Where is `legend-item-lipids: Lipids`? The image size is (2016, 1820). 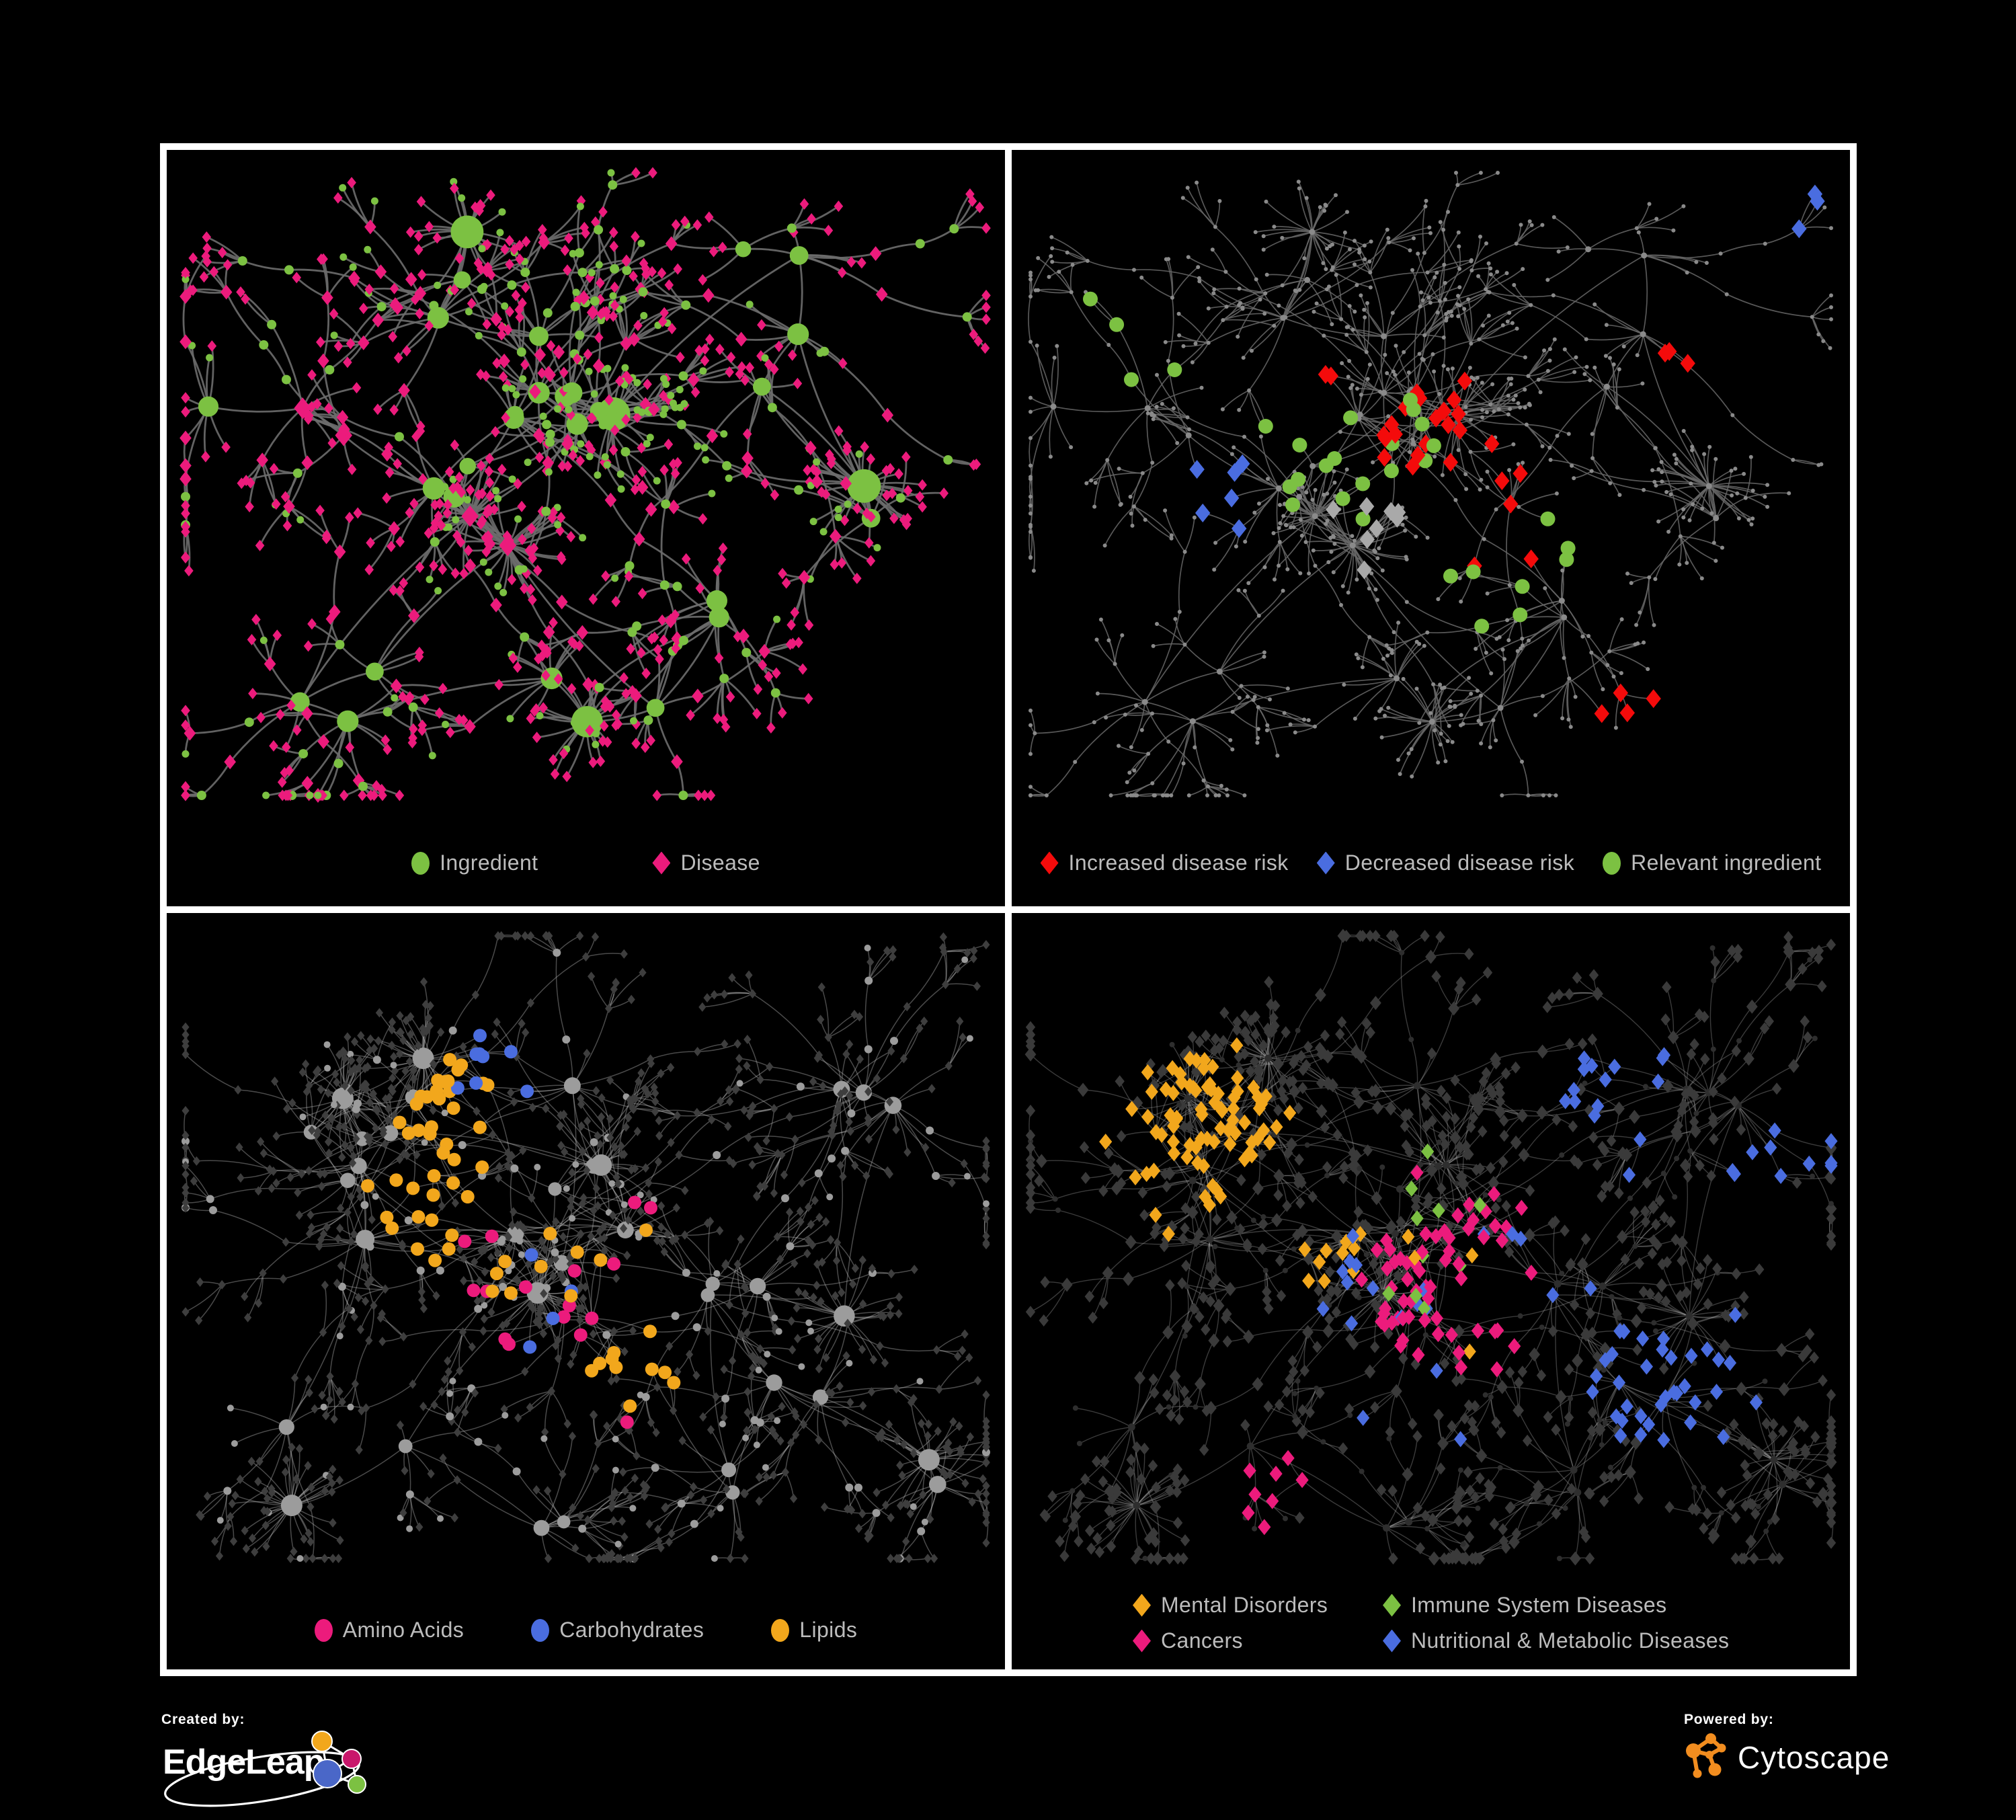 legend-item-lipids: Lipids is located at coordinates (814, 1630).